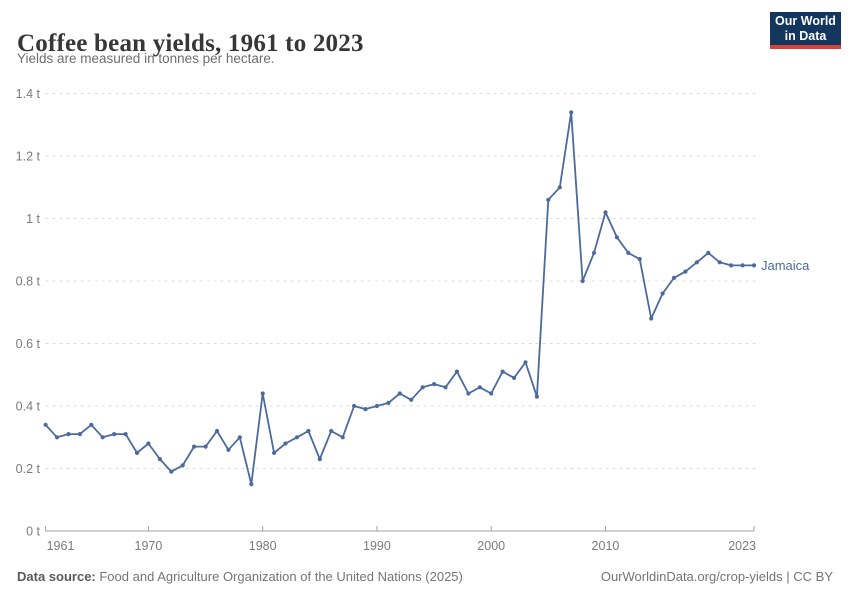 This screenshot has width=850, height=600. What do you see at coordinates (263, 546) in the screenshot?
I see `x-tick-label: 1980` at bounding box center [263, 546].